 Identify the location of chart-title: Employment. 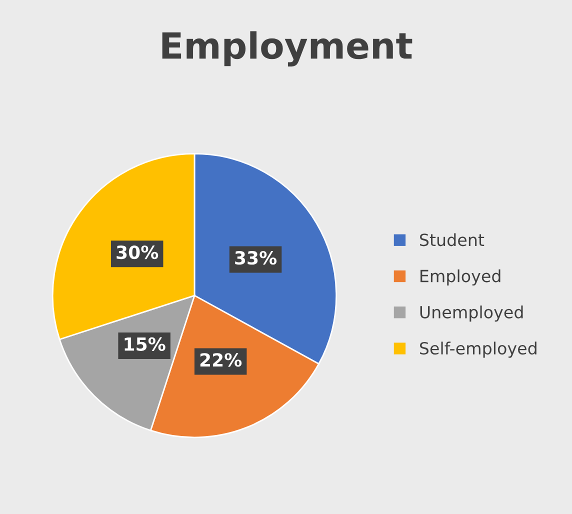
(287, 48).